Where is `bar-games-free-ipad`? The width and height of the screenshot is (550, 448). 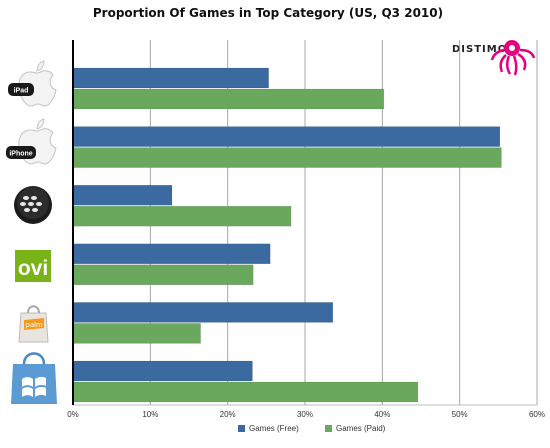 bar-games-free-ipad is located at coordinates (170, 78).